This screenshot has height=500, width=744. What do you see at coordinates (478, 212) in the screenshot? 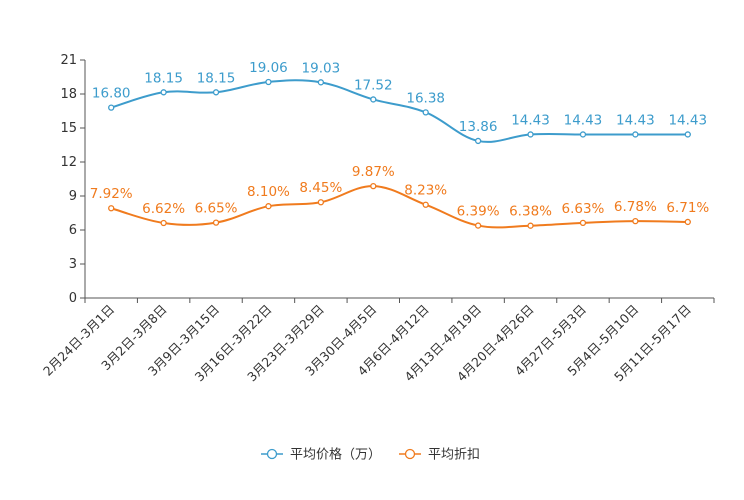
I see `data-label: 6.39%` at bounding box center [478, 212].